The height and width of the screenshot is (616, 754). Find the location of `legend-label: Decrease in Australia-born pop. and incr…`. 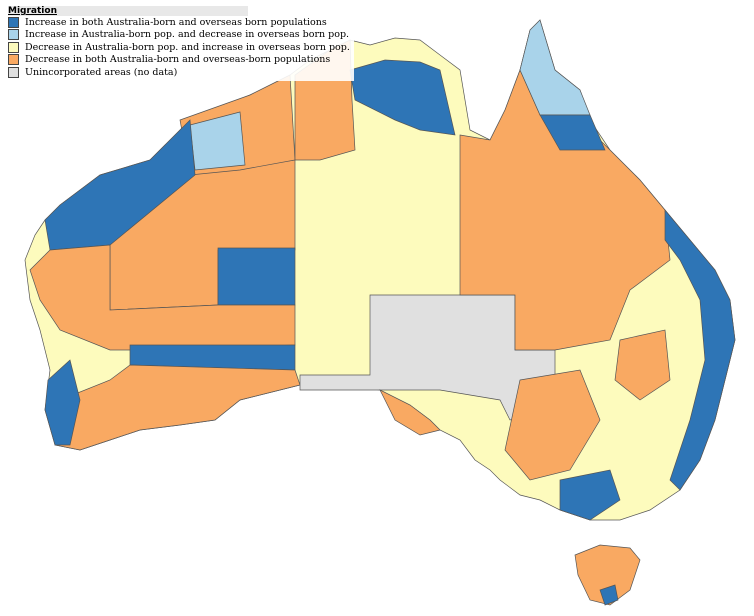

legend-label: Decrease in Australia-born pop. and incr… is located at coordinates (187, 47).